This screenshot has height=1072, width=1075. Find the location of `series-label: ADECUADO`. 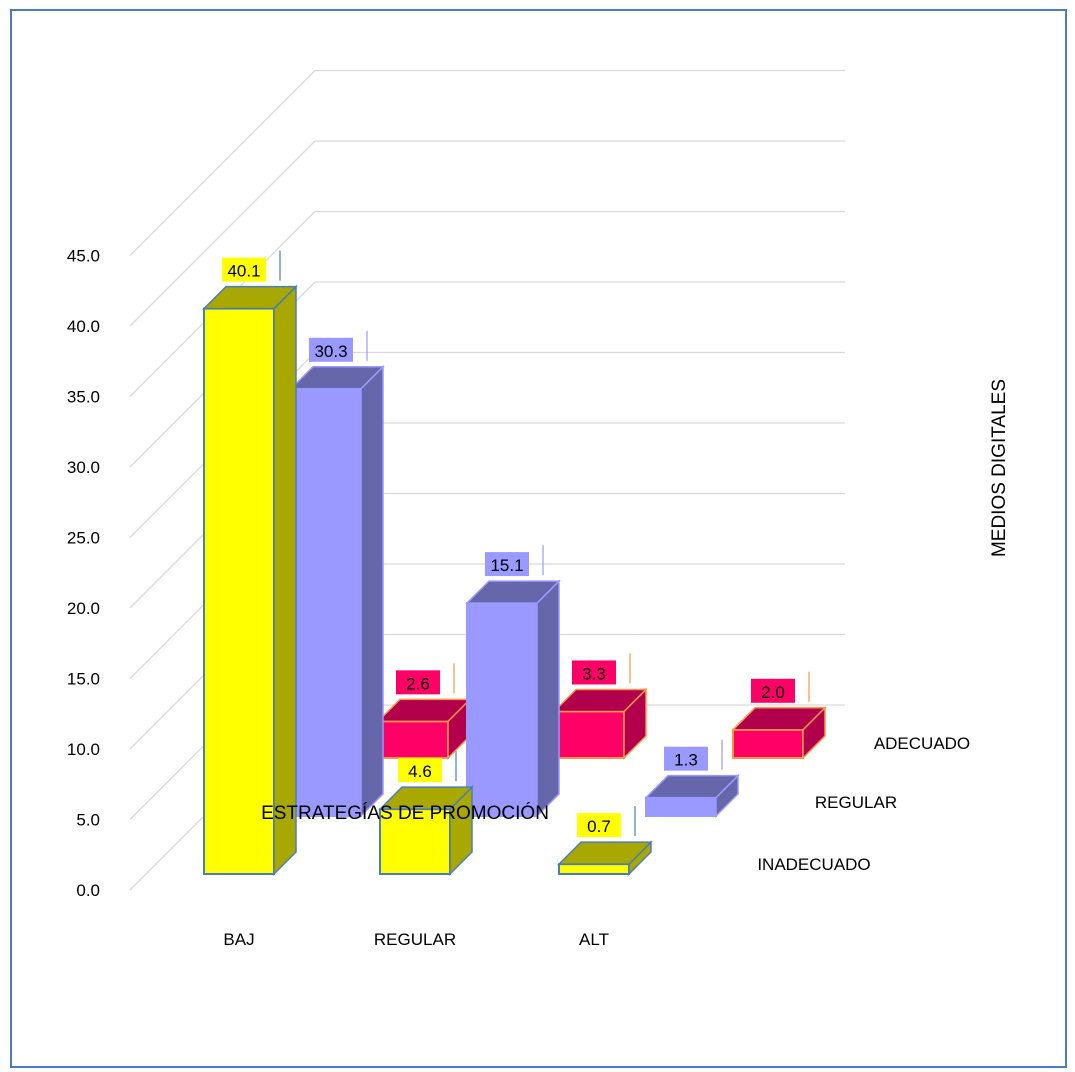

series-label: ADECUADO is located at coordinates (922, 743).